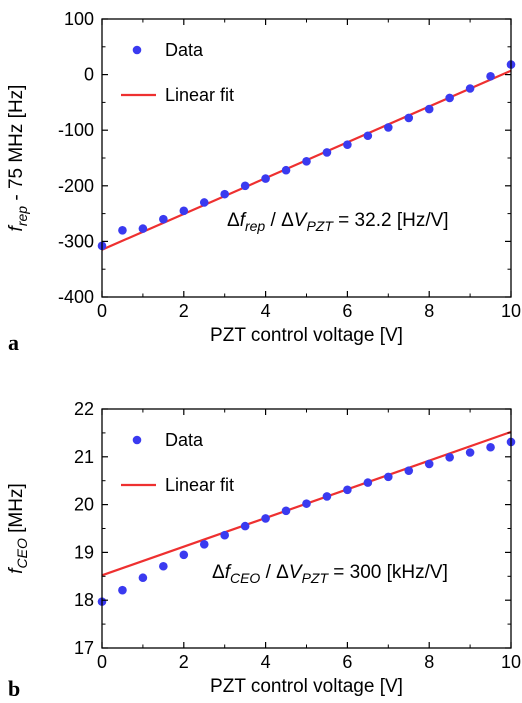 This screenshot has height=703, width=522. Describe the element at coordinates (16, 510) in the screenshot. I see `y-label-rest: [MHz]` at that location.